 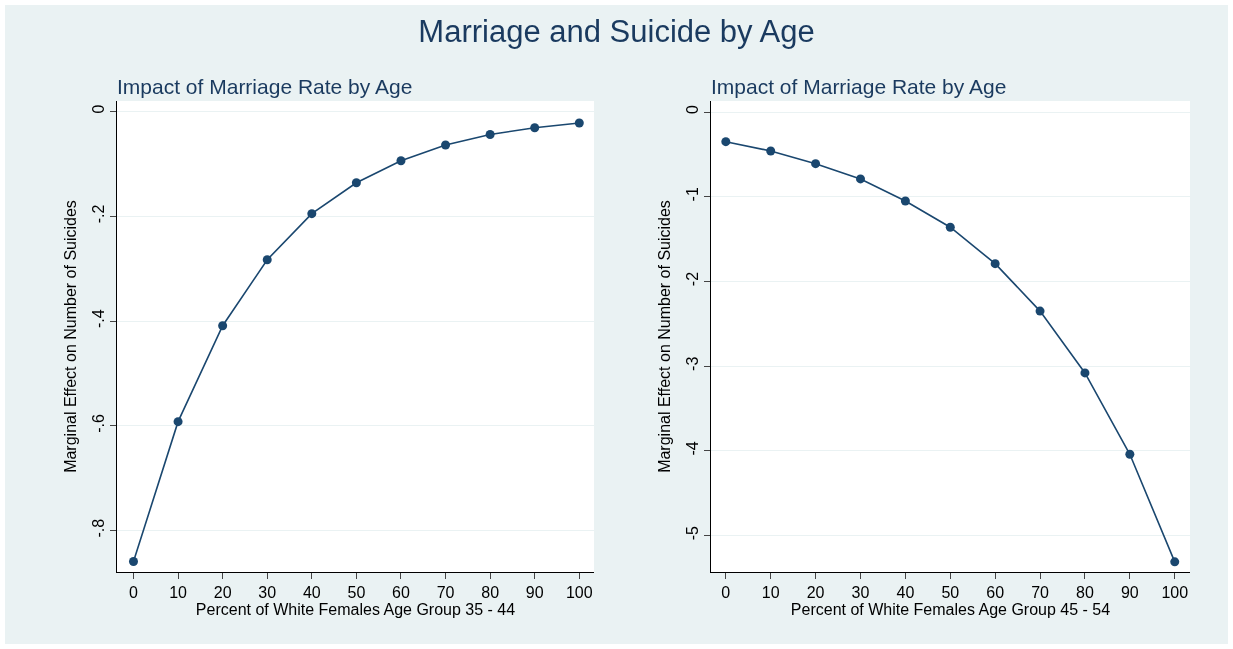 I want to click on x-axis-title: Percent of White Females Age Group 45 - 54, so click(x=950, y=610).